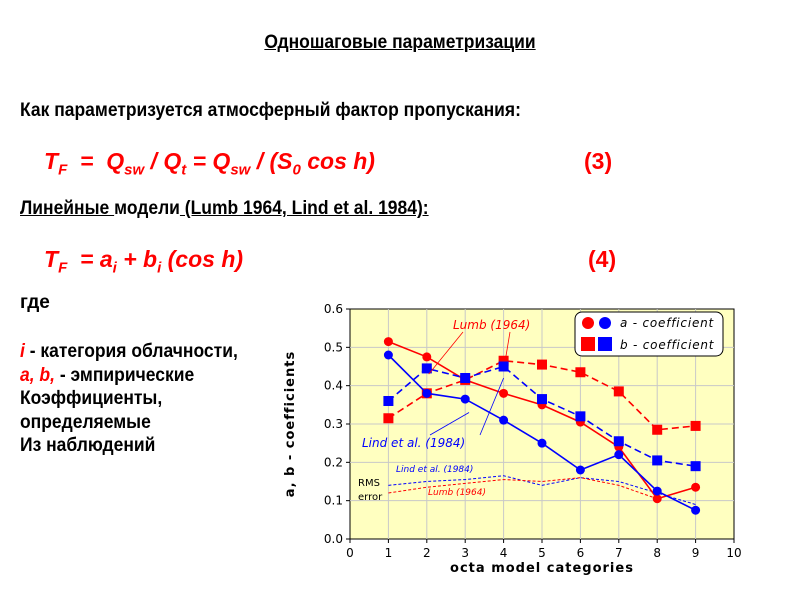  What do you see at coordinates (290, 424) in the screenshot?
I see `y-axis-label: a, b - coefficients` at bounding box center [290, 424].